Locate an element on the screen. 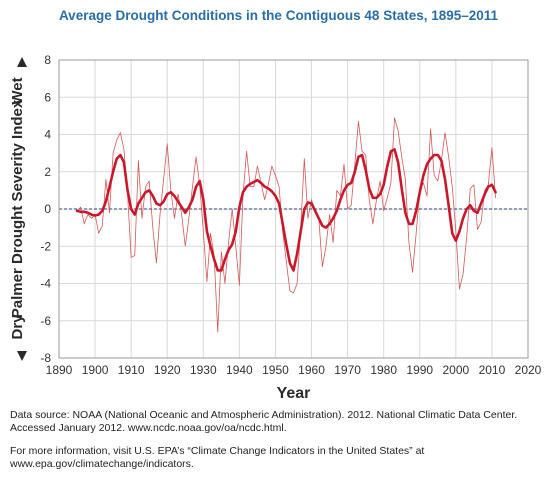  y-axis-title: Palmer Drought Severity Index is located at coordinates (17, 208).